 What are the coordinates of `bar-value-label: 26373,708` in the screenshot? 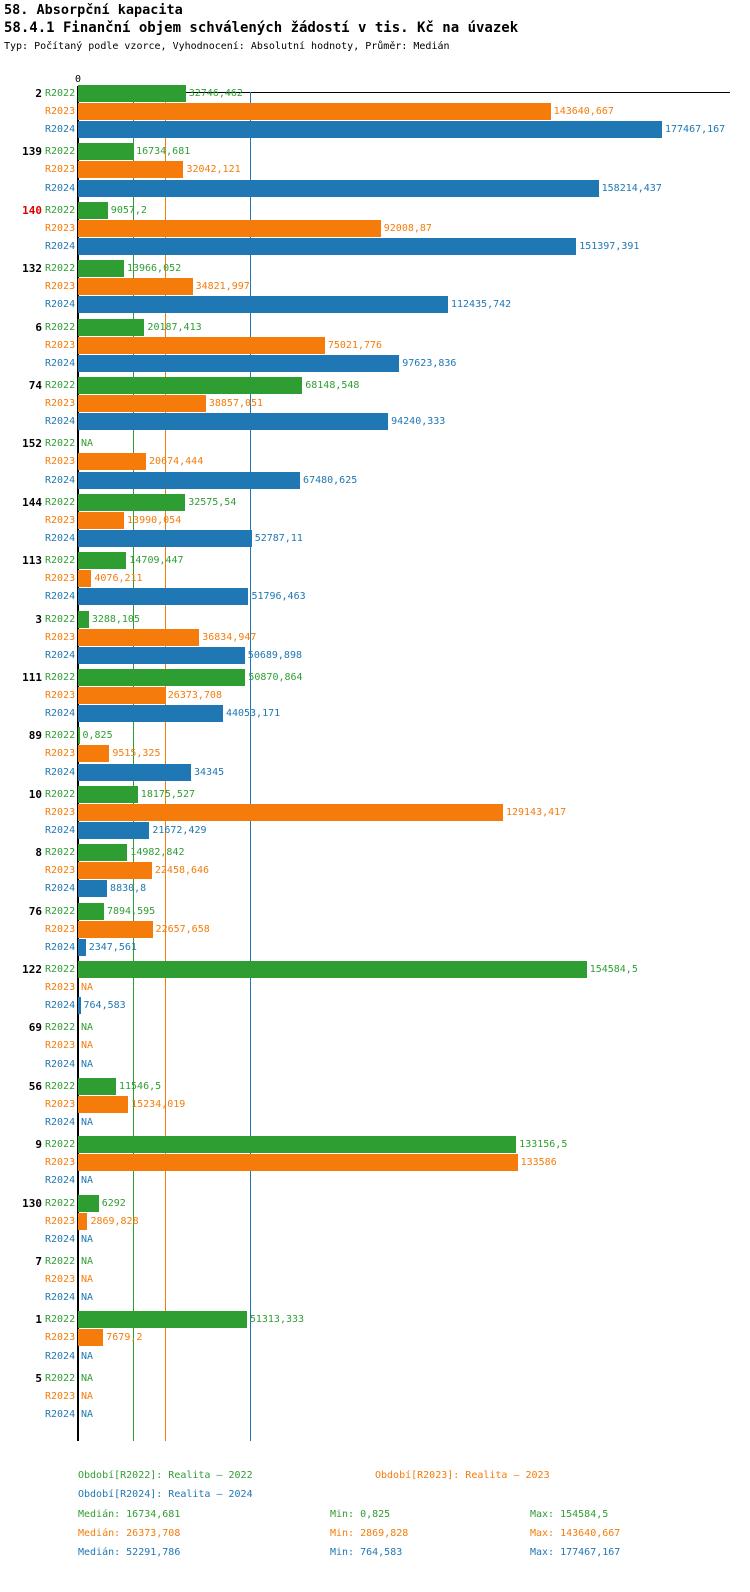 It's located at (194, 696).